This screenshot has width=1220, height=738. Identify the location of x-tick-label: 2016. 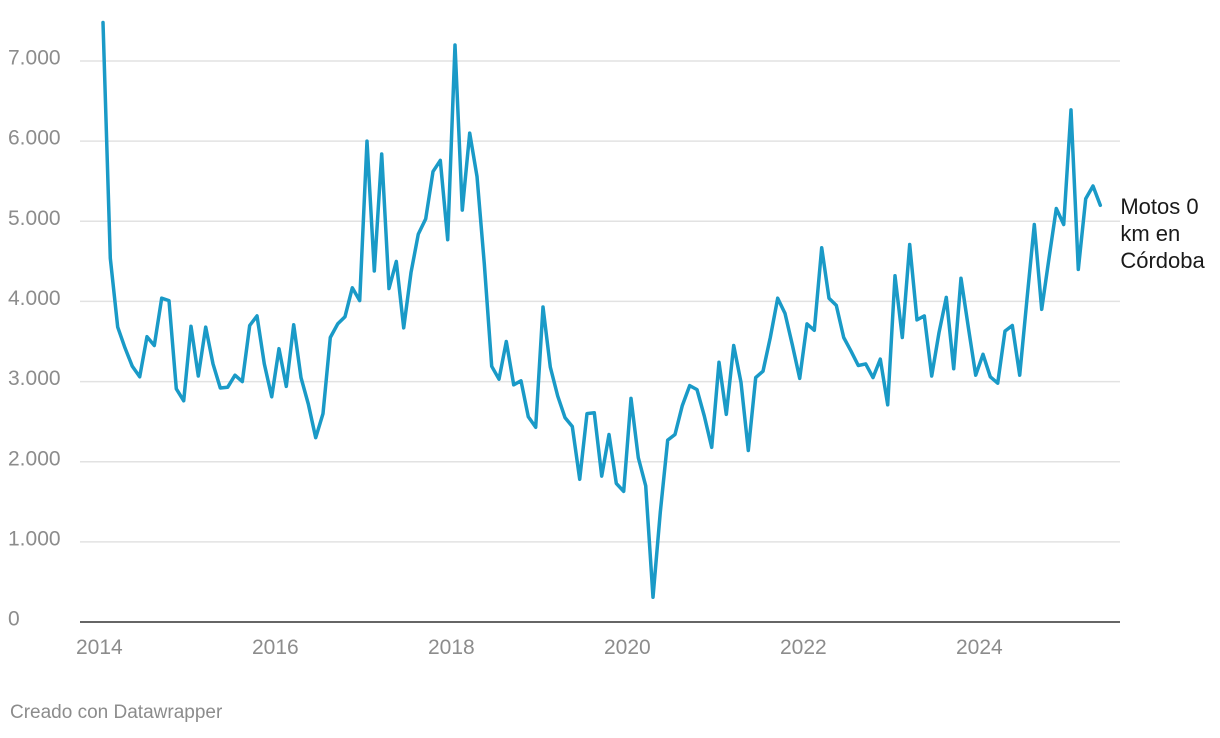
(275, 647).